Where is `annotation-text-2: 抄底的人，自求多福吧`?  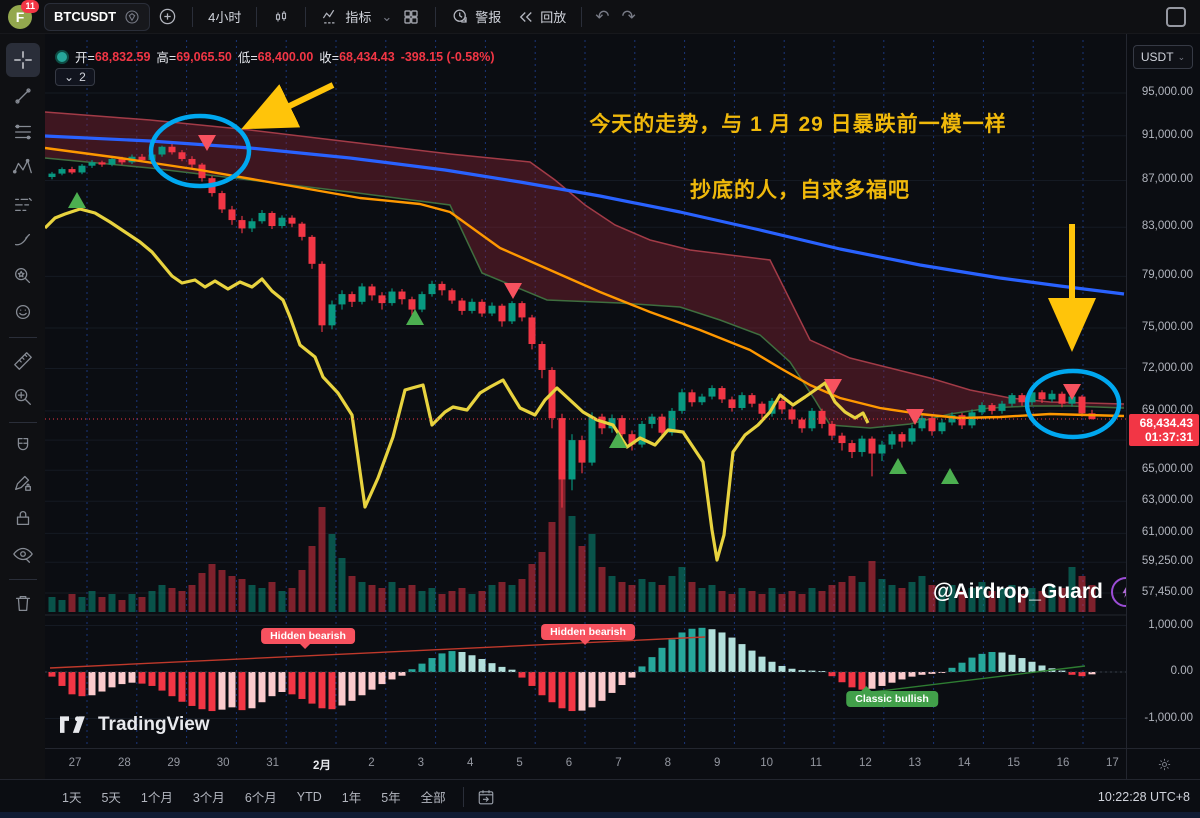 annotation-text-2: 抄底的人，自求多福吧 is located at coordinates (800, 190).